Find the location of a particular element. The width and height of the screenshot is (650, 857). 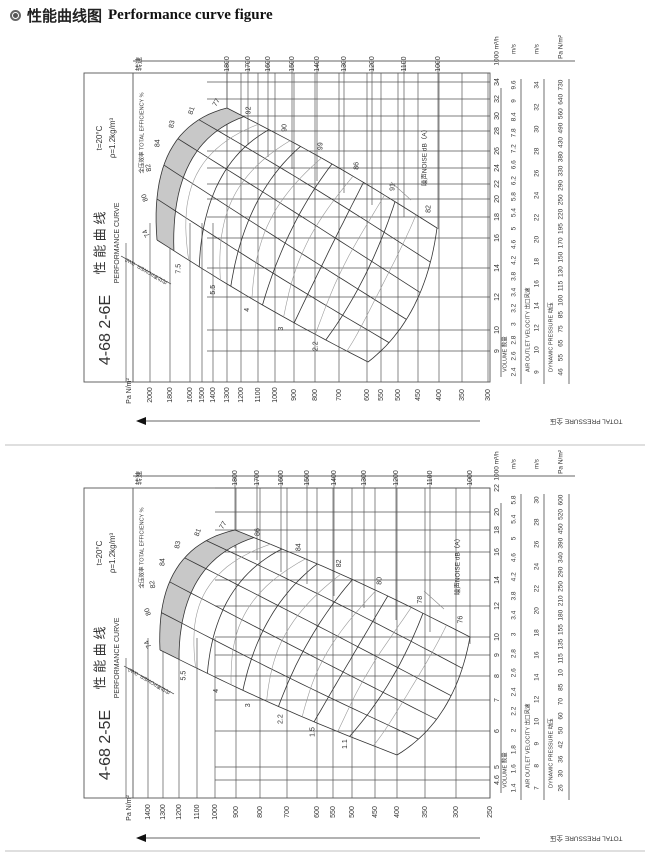

volume-tick-label: 7 is located at coordinates (497, 700).